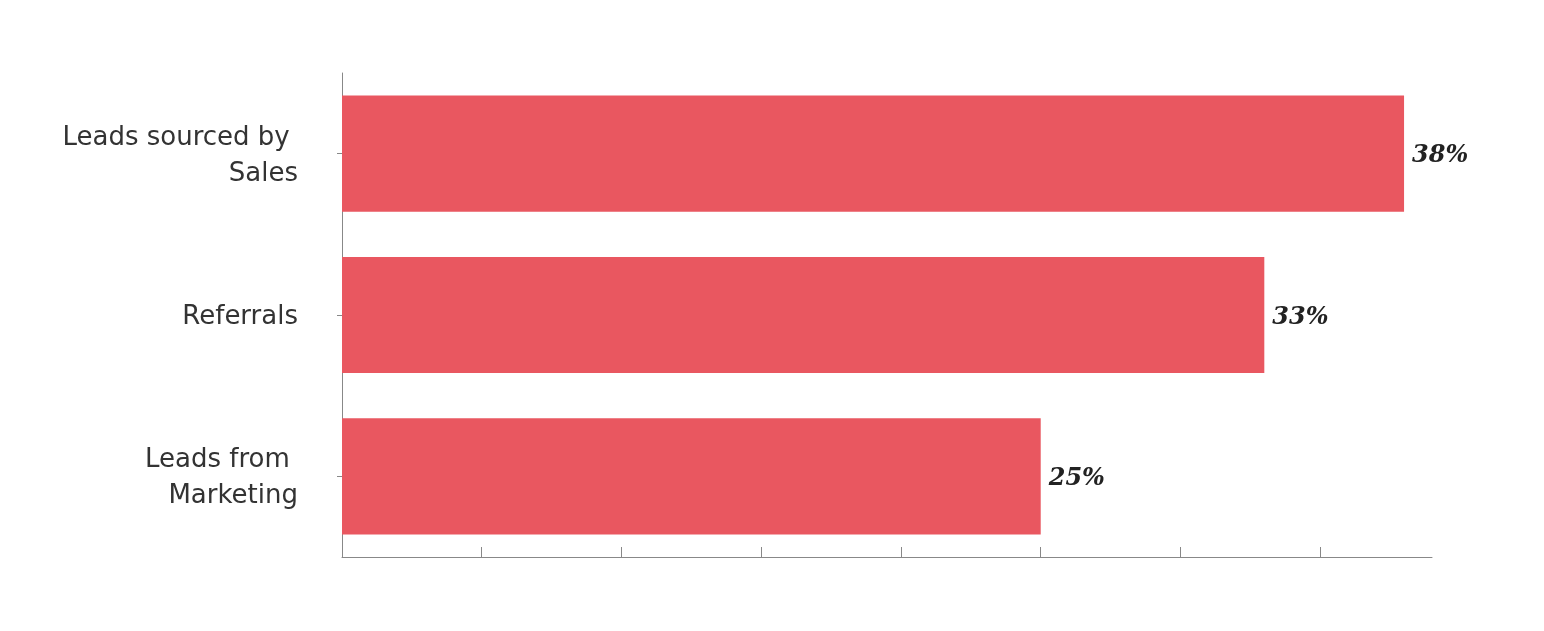 Image resolution: width=1544 pixels, height=631 pixels. I want to click on y-tick-label: Referrals, so click(240, 315).